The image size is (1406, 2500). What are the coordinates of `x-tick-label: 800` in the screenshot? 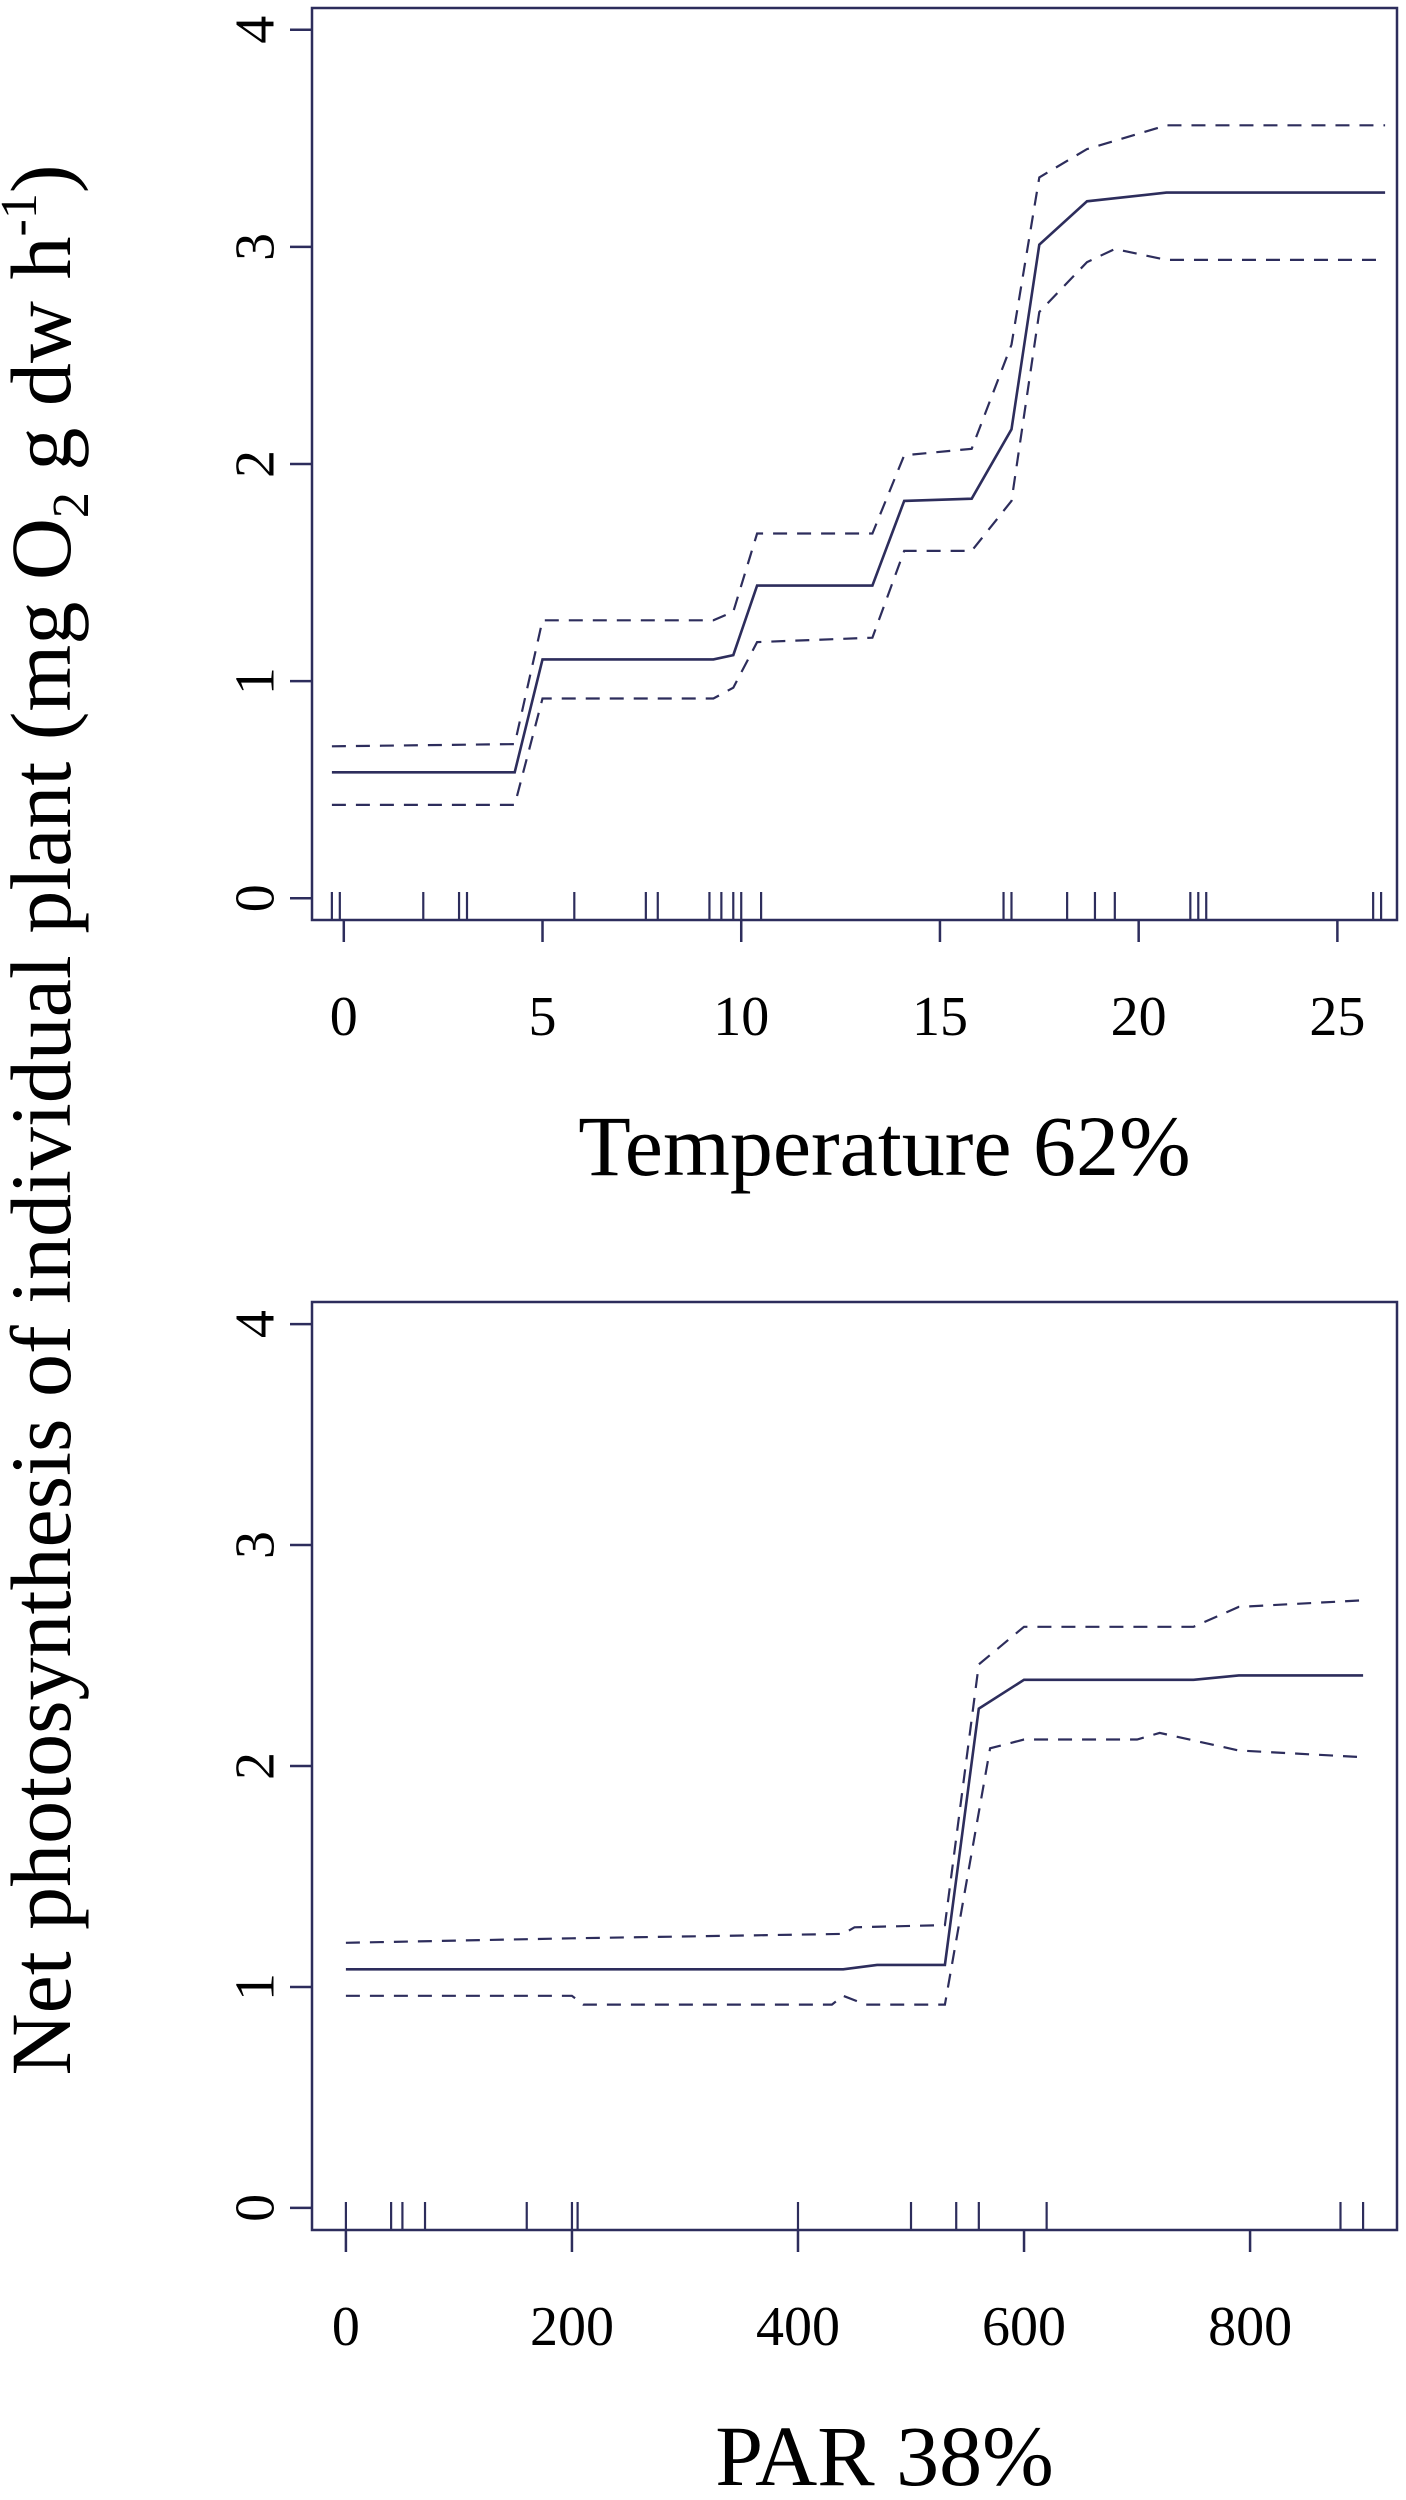 It's located at (1250, 2327).